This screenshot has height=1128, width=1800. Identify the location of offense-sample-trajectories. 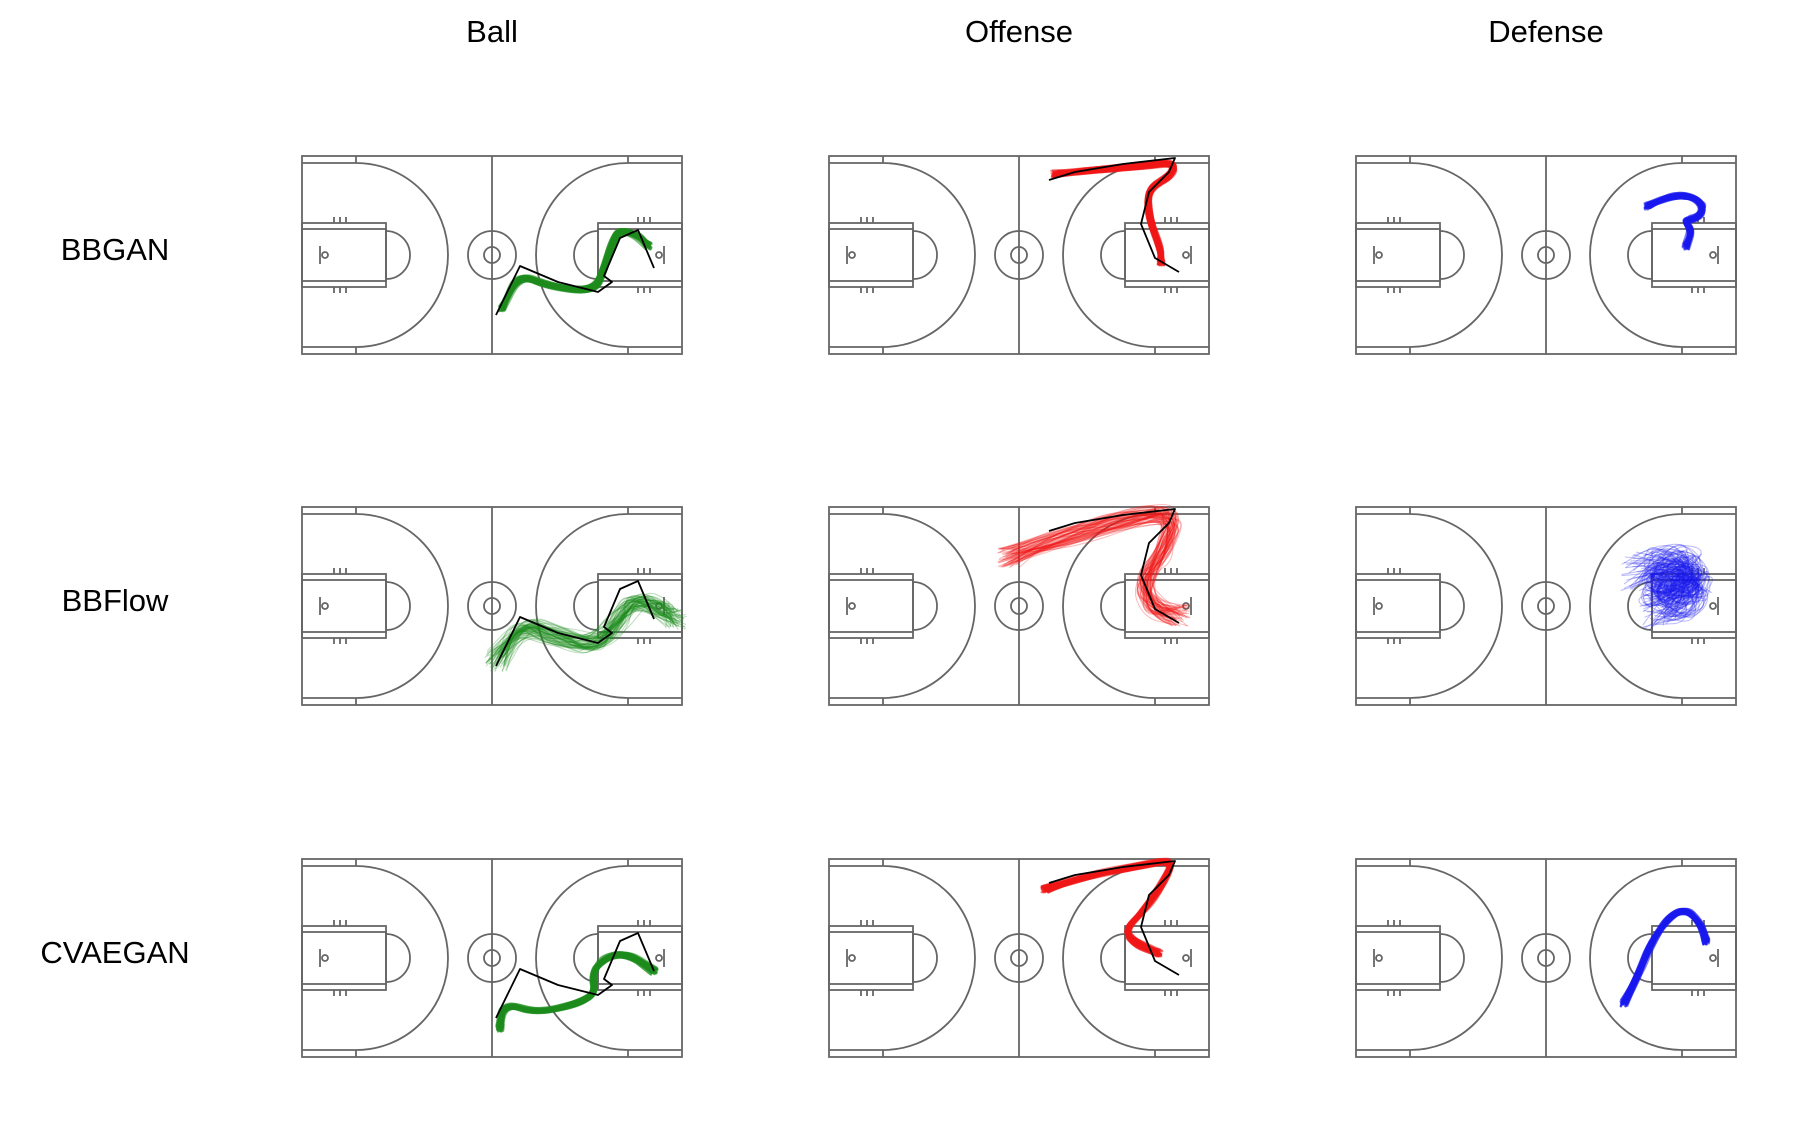
(1114, 213).